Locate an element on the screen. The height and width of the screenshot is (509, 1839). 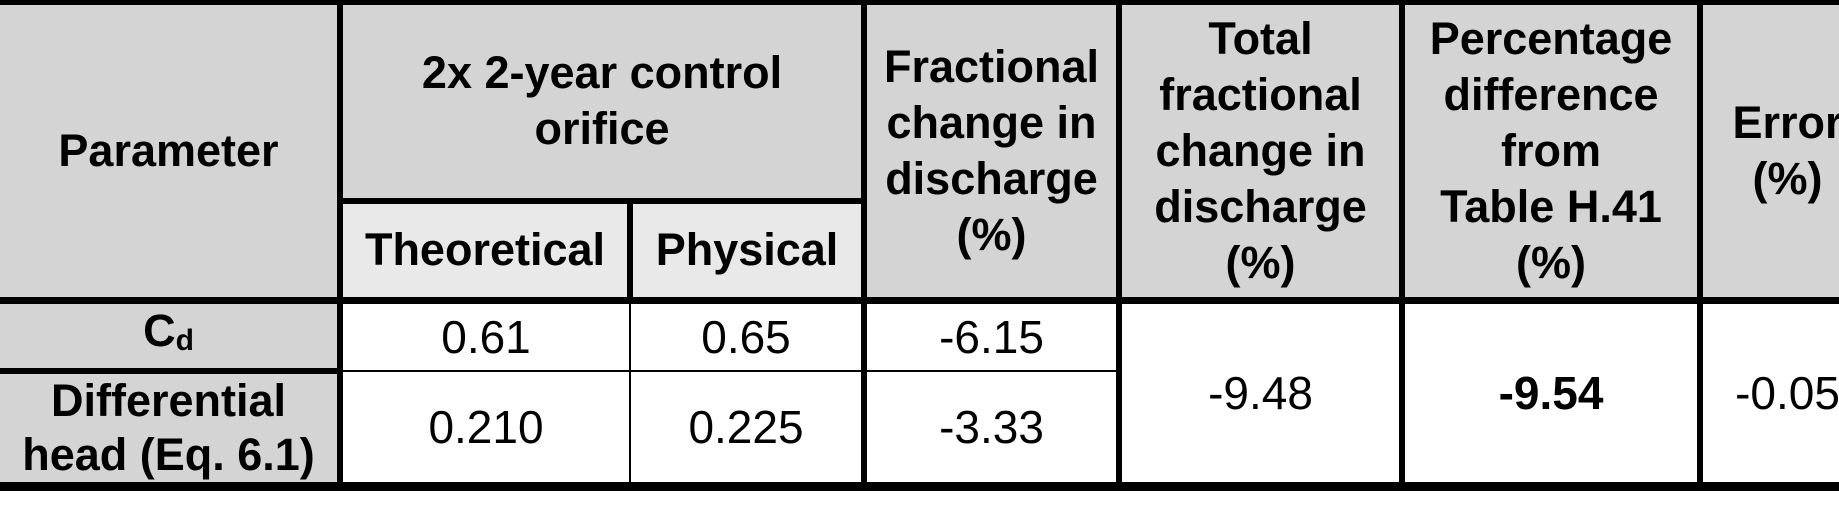
col-header-error: Error (%) is located at coordinates (1768, 153).